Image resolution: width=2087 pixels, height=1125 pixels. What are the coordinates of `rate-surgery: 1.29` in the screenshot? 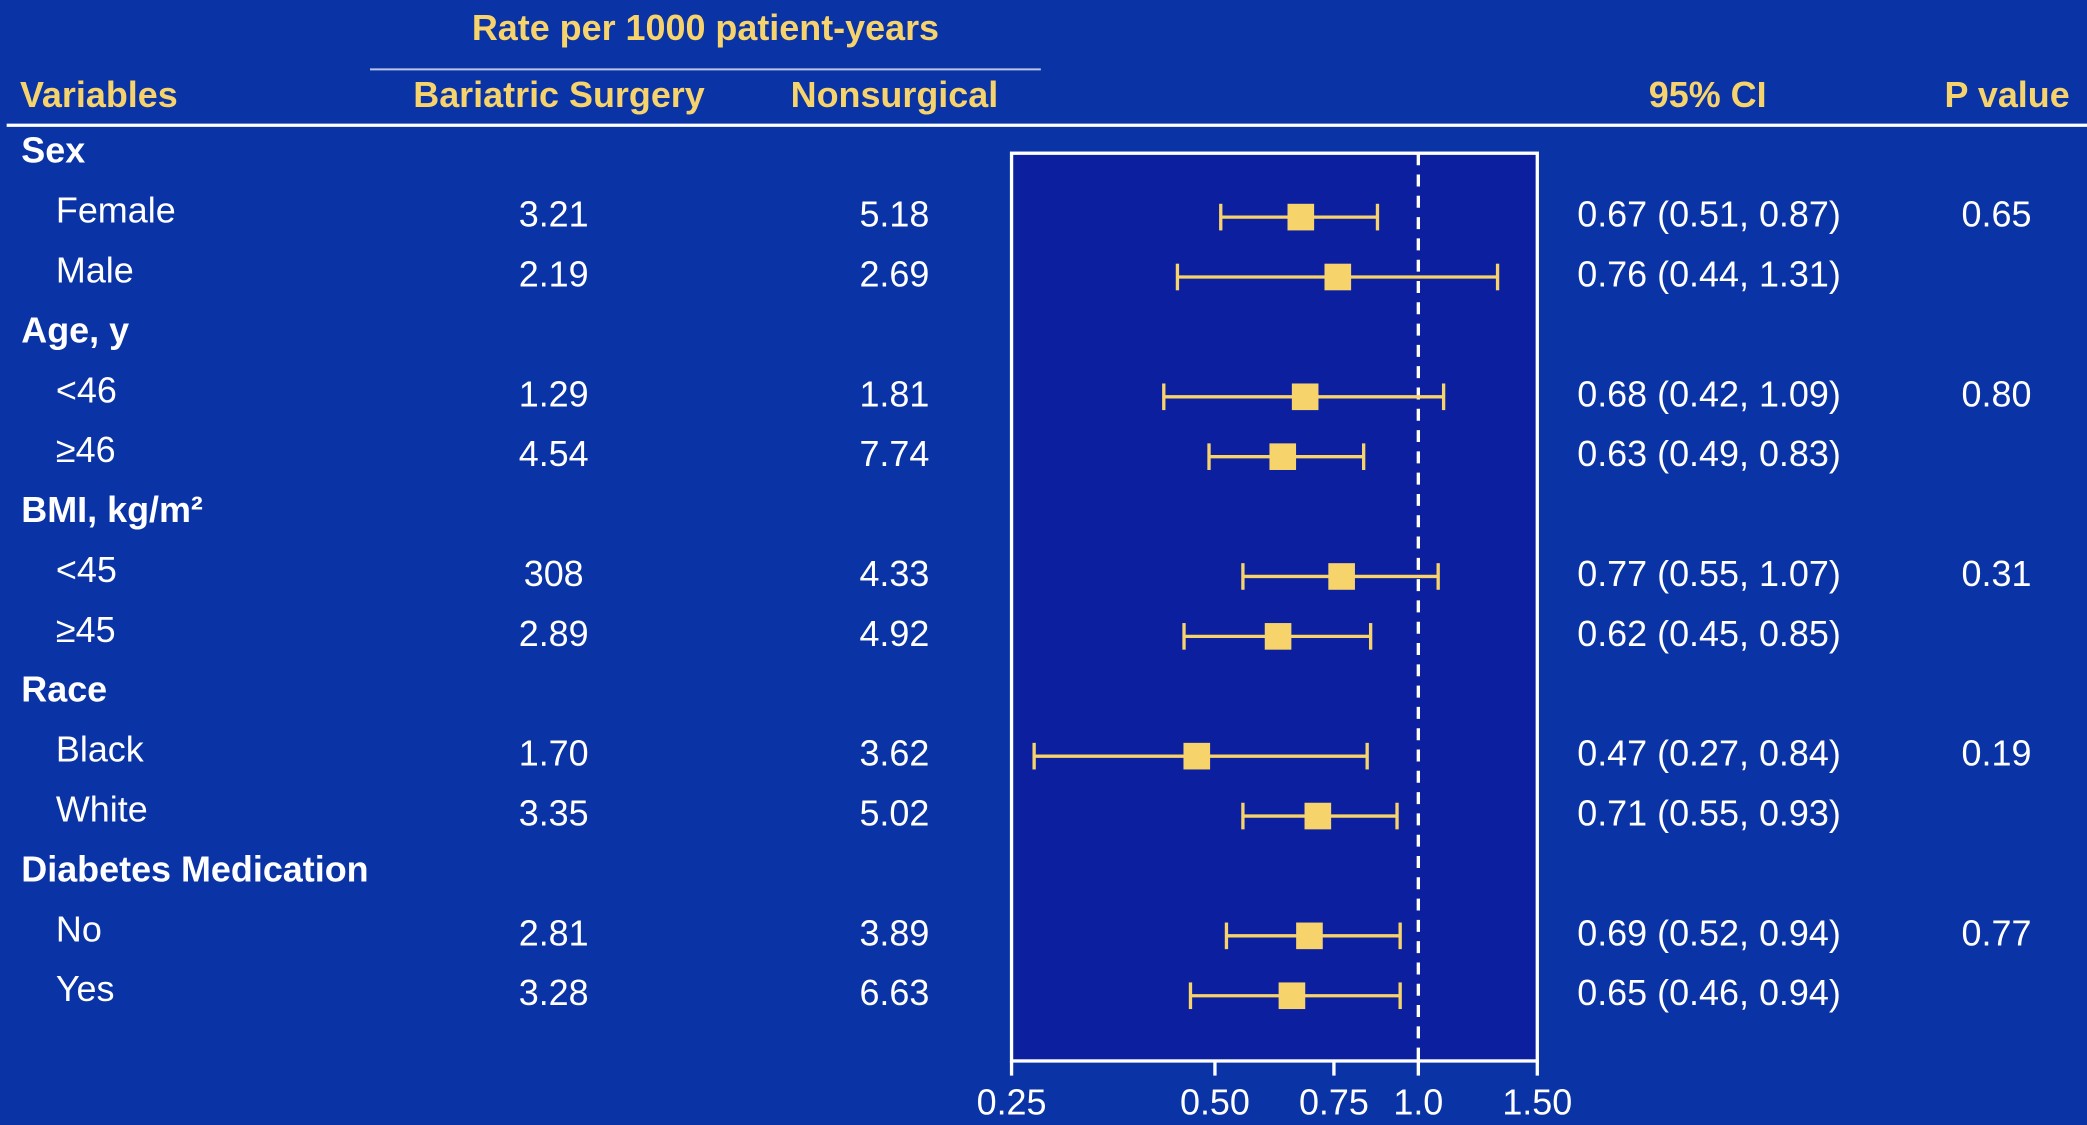 It's located at (554, 393).